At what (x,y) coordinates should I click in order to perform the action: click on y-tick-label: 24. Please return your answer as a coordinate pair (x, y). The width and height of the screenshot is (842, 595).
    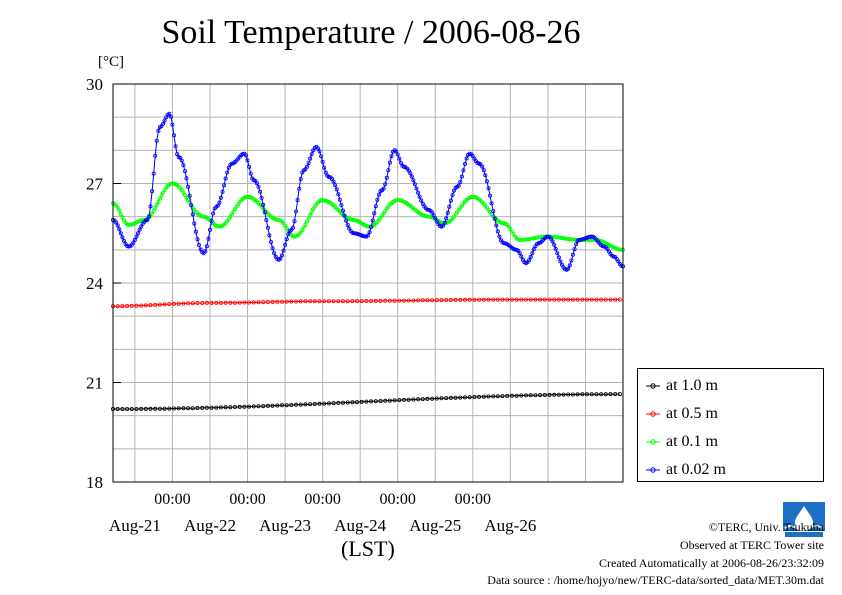
    Looking at the image, I should click on (95, 283).